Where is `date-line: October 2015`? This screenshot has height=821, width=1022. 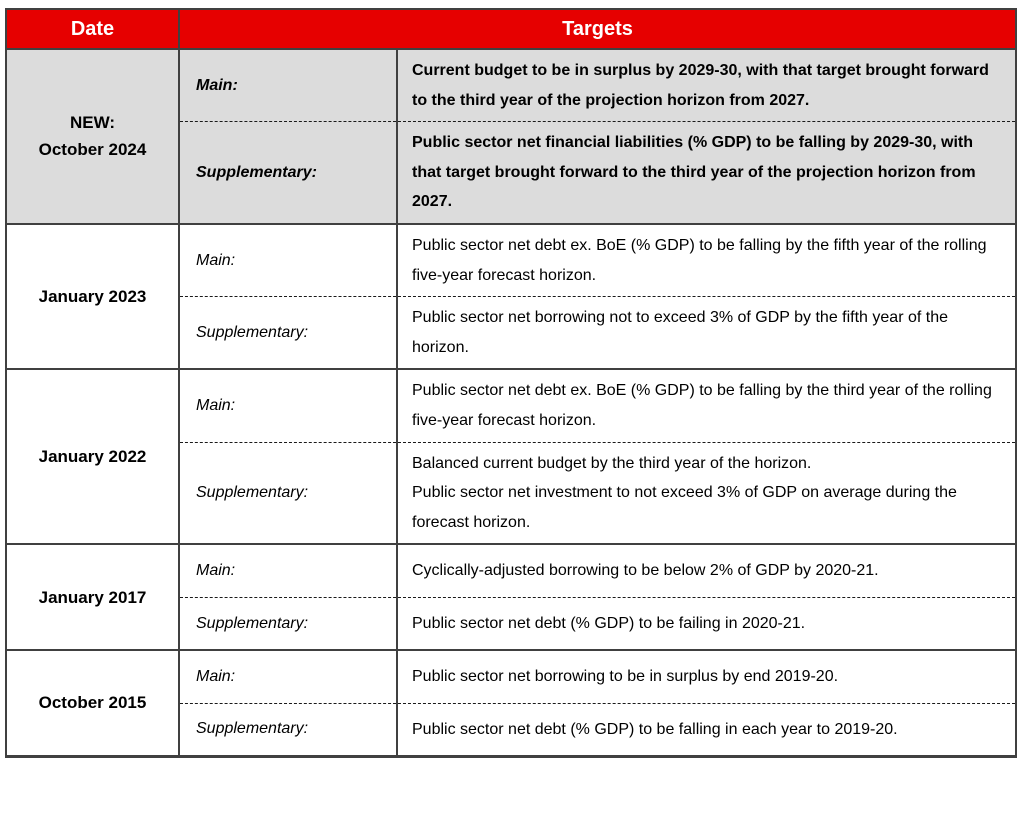
date-line: October 2015 is located at coordinates (92, 703).